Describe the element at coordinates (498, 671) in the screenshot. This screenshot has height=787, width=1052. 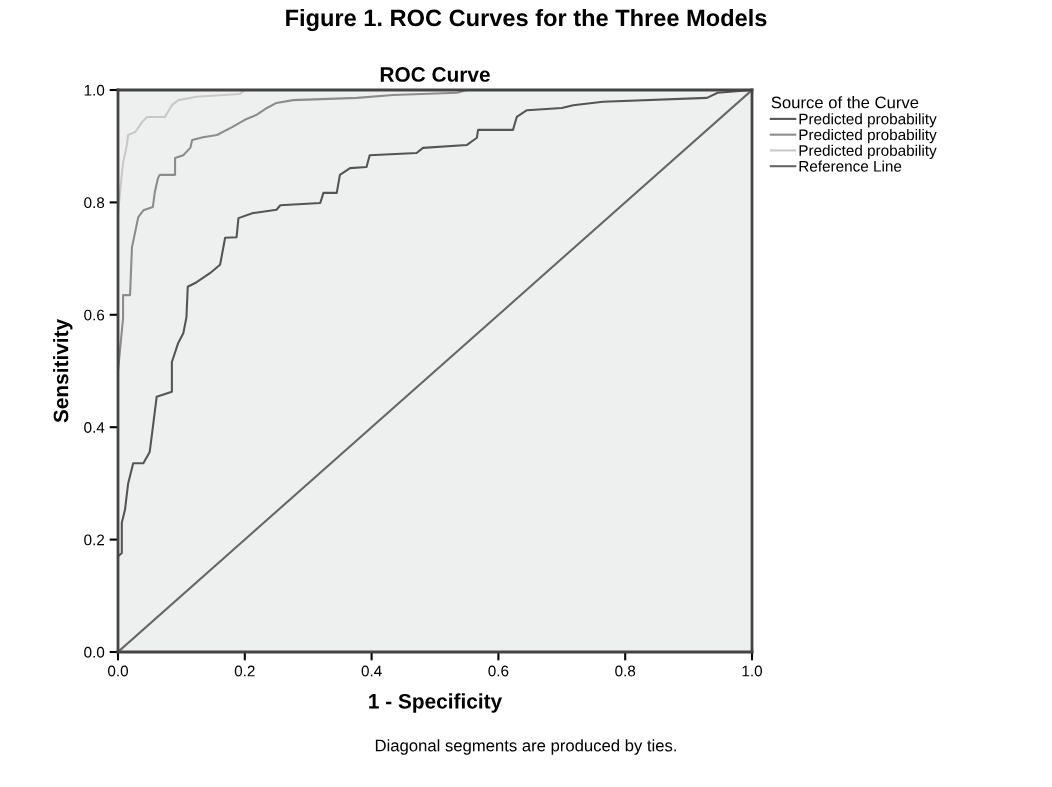
I see `x-tick-label: 0.6` at that location.